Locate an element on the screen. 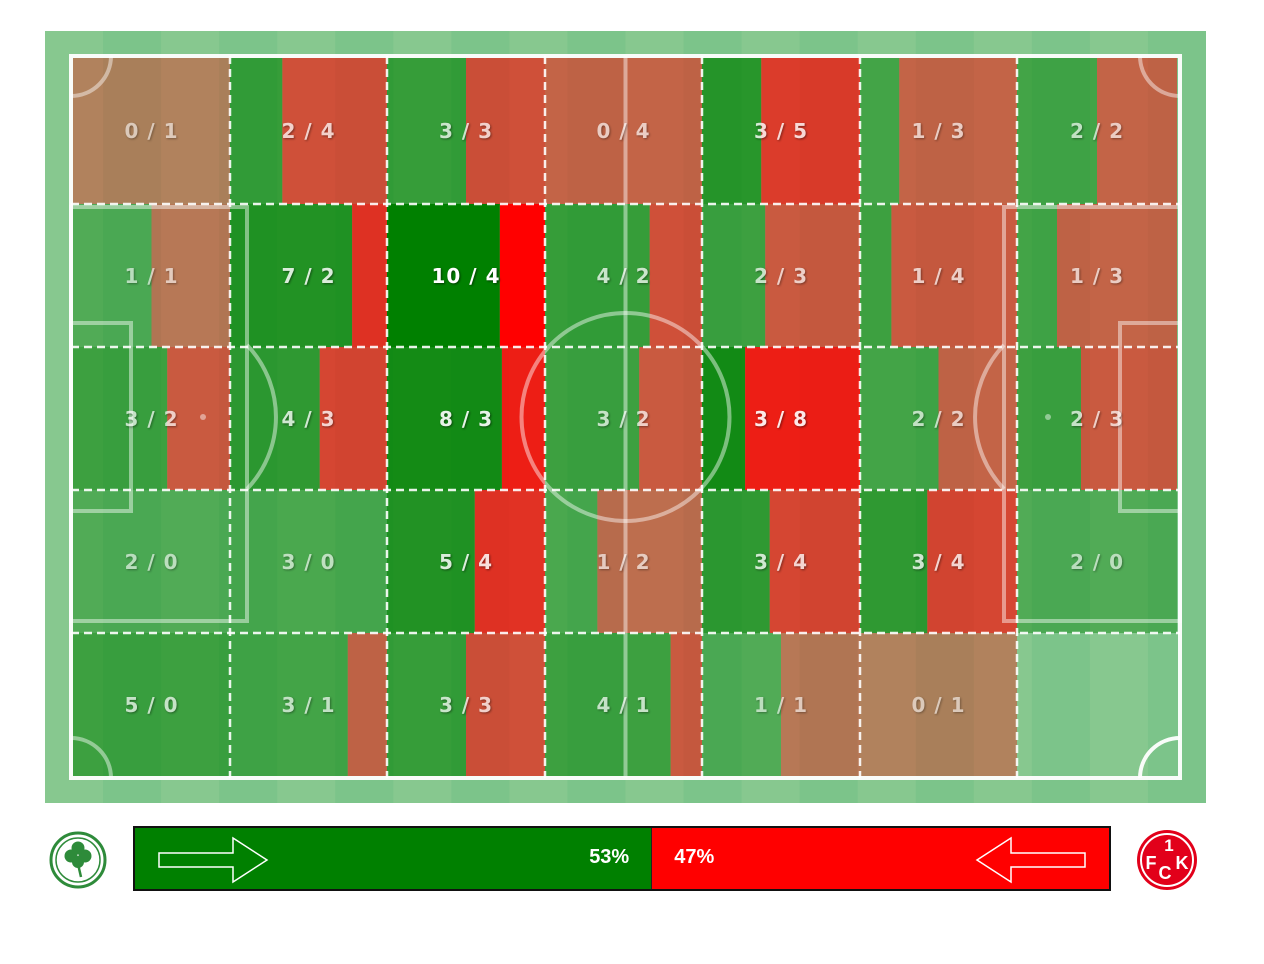 Image resolution: width=1264 pixels, height=964 pixels. left-penalty-arc is located at coordinates (261, 417).